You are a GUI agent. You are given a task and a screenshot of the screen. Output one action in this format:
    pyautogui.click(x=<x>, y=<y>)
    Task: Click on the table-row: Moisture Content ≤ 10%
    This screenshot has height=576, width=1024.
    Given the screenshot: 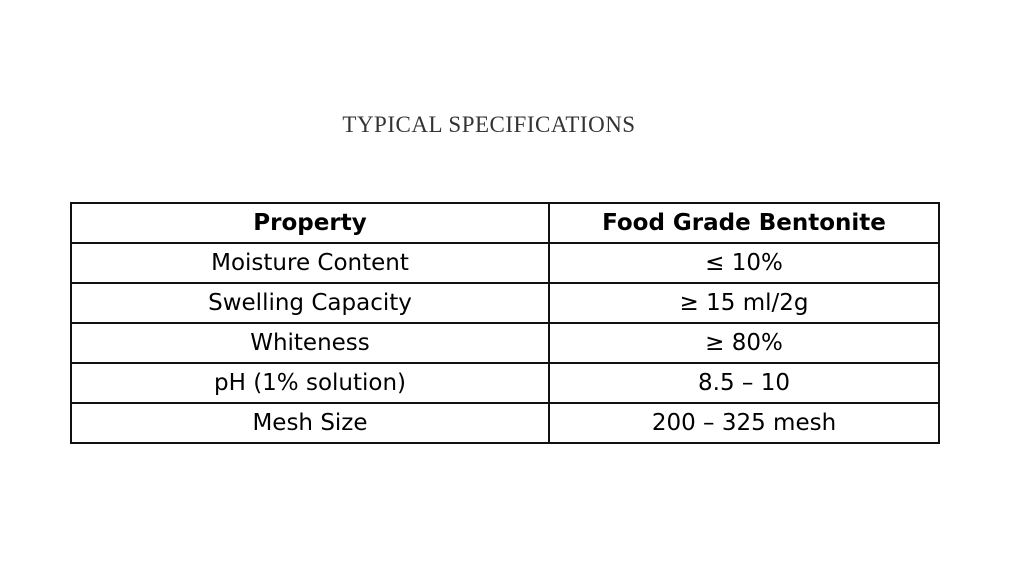 What is the action you would take?
    pyautogui.click(x=505, y=263)
    